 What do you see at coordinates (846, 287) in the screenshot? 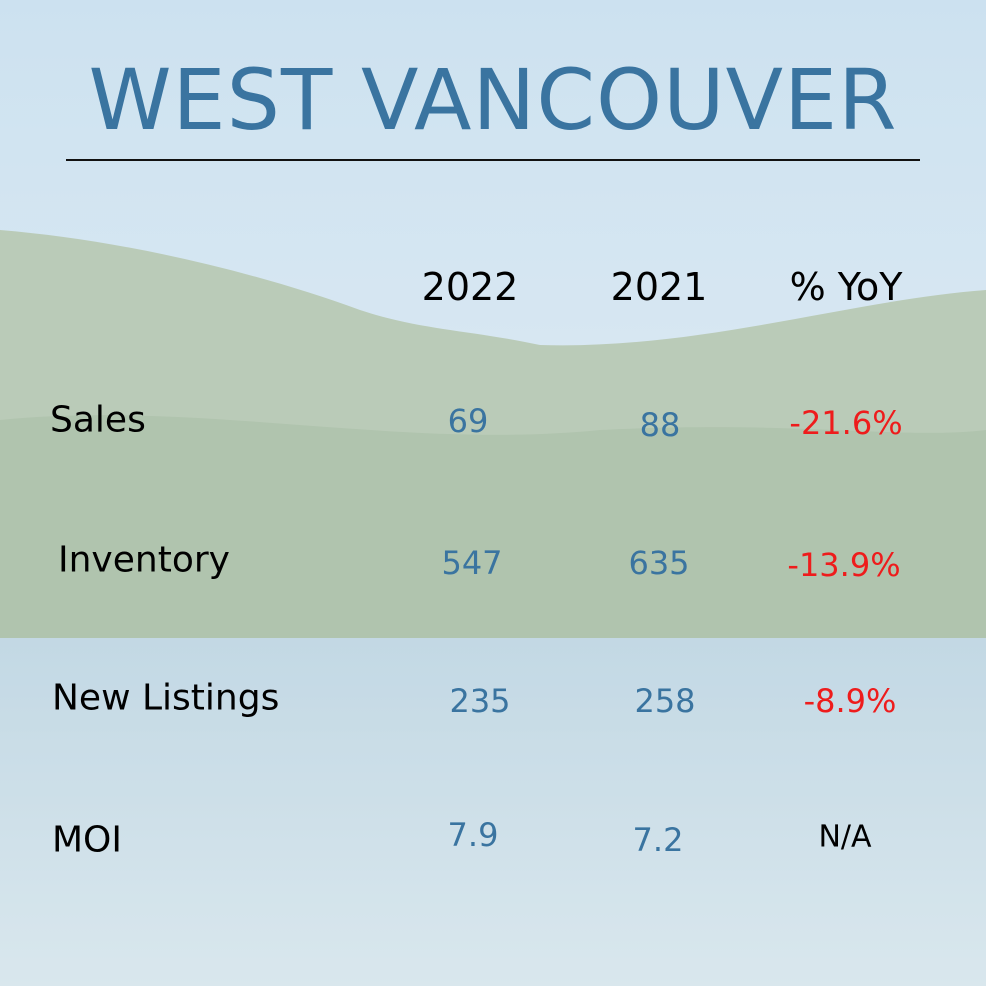
I see `column-header: % YoY` at bounding box center [846, 287].